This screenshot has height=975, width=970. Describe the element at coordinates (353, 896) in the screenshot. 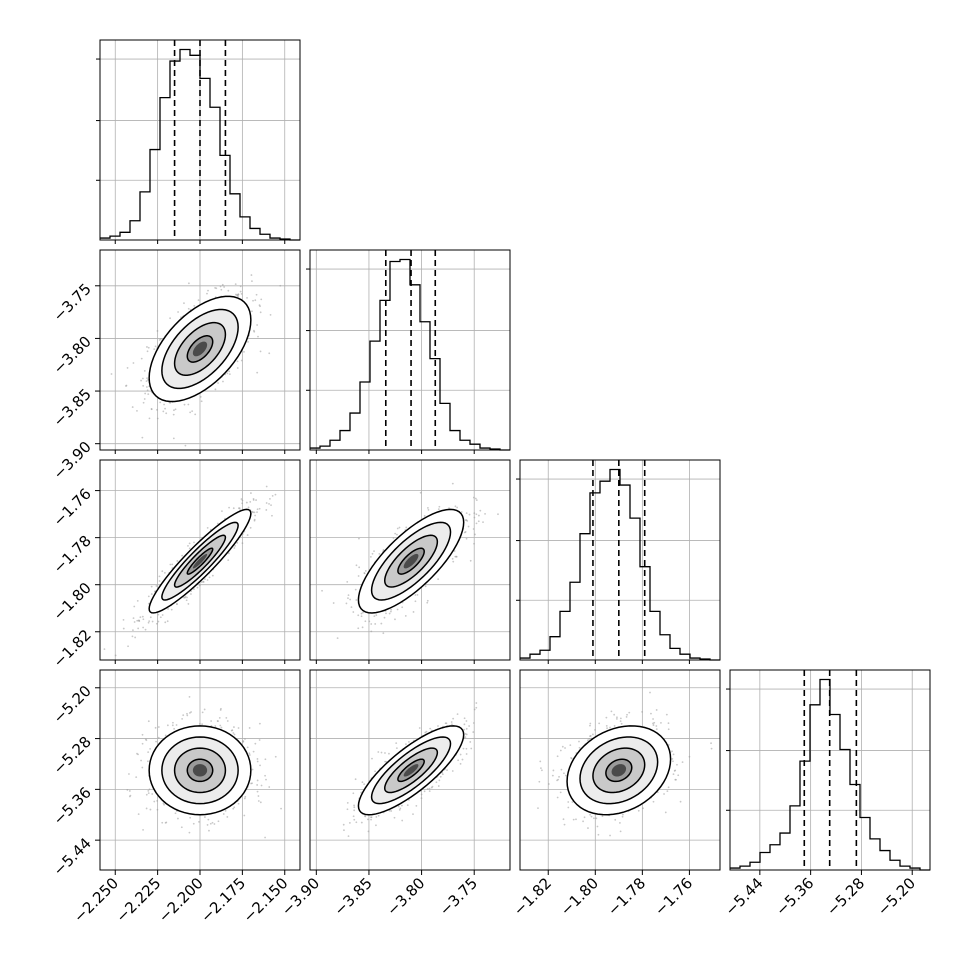

I see `x-tick-label: −3.85` at that location.